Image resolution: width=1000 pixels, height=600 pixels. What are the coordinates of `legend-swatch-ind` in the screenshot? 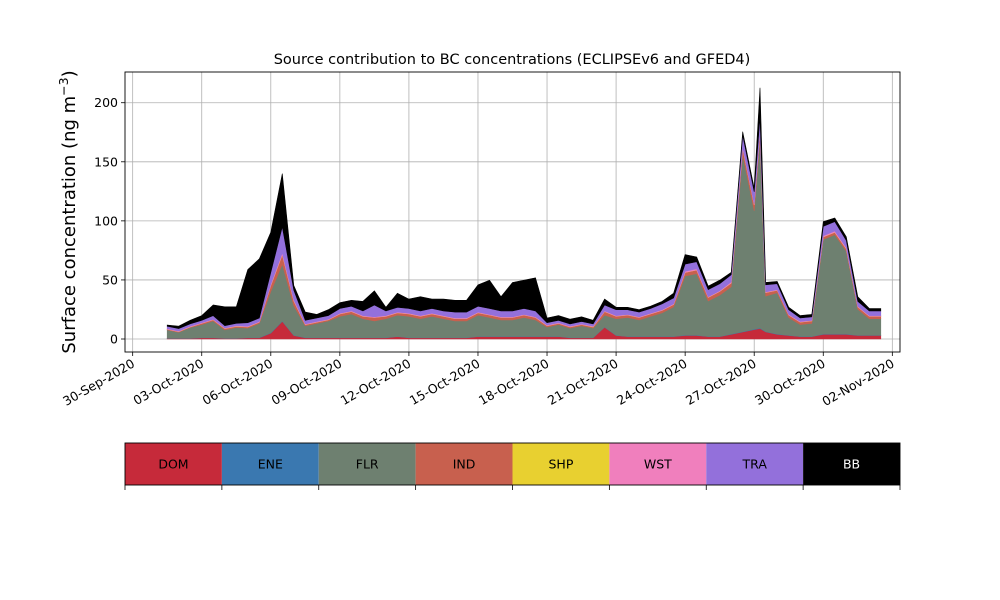 It's located at (464, 464).